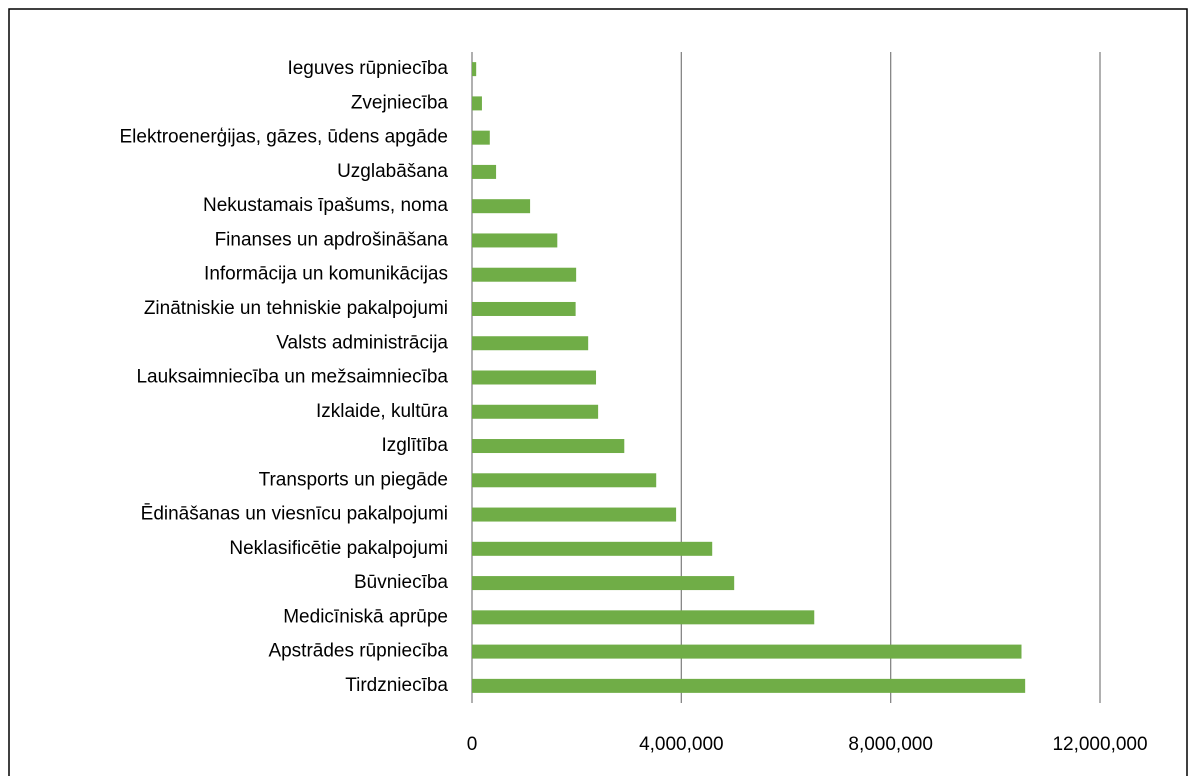 The image size is (1195, 781). I want to click on x-tick-label: 12,000,000, so click(1099, 744).